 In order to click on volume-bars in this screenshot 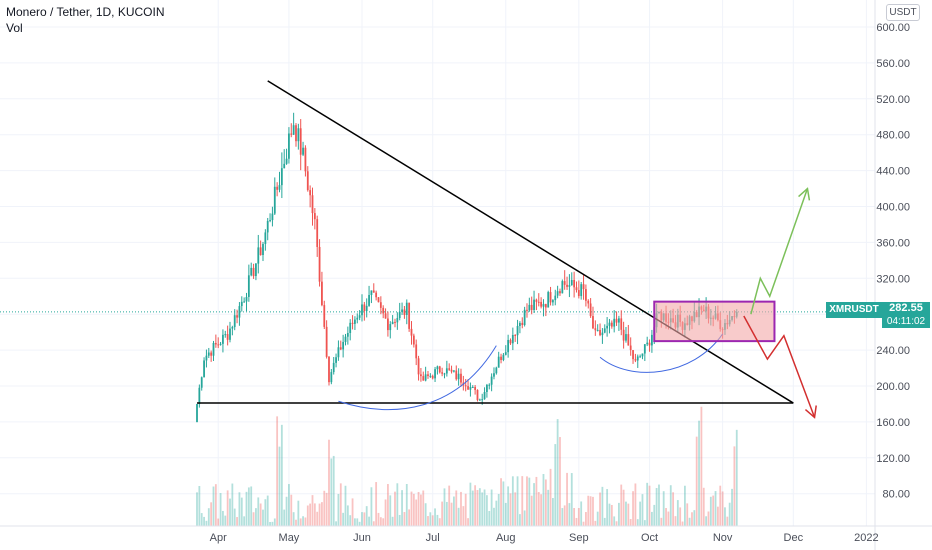, I will do `click(467, 466)`.